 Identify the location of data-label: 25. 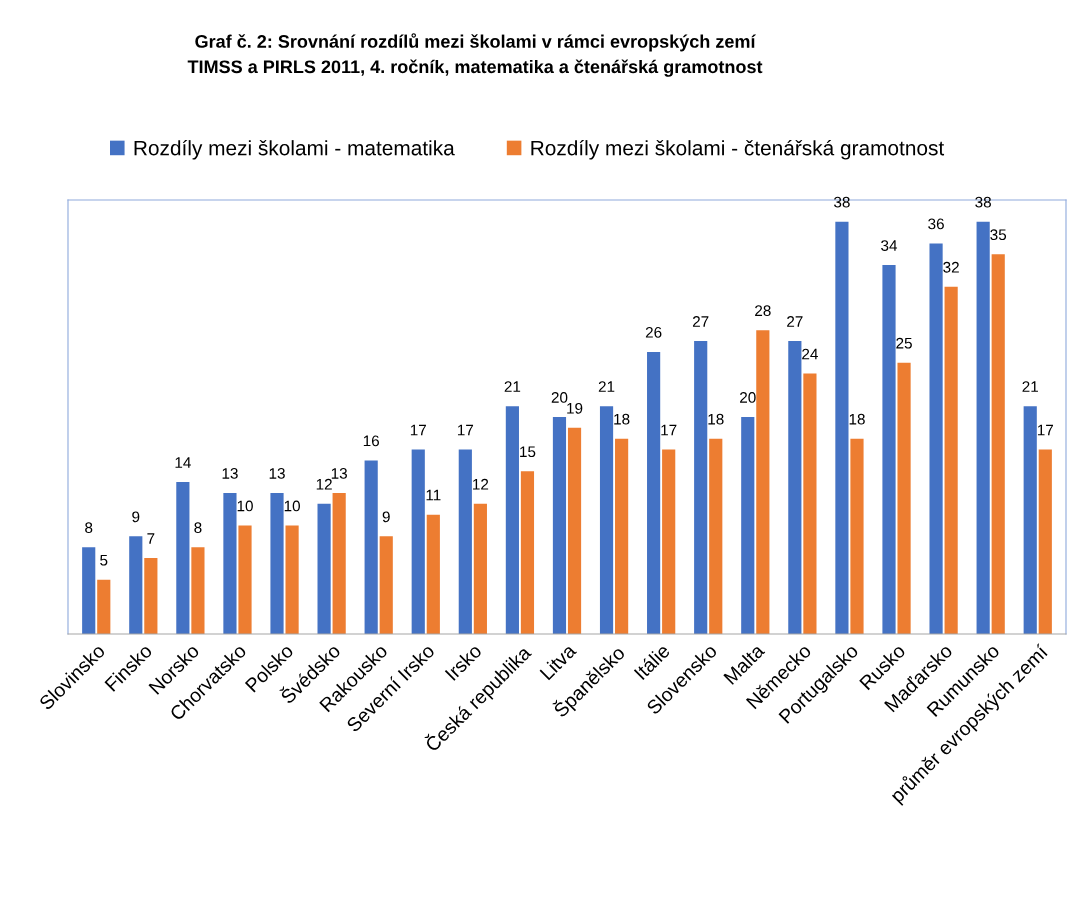
(904, 343).